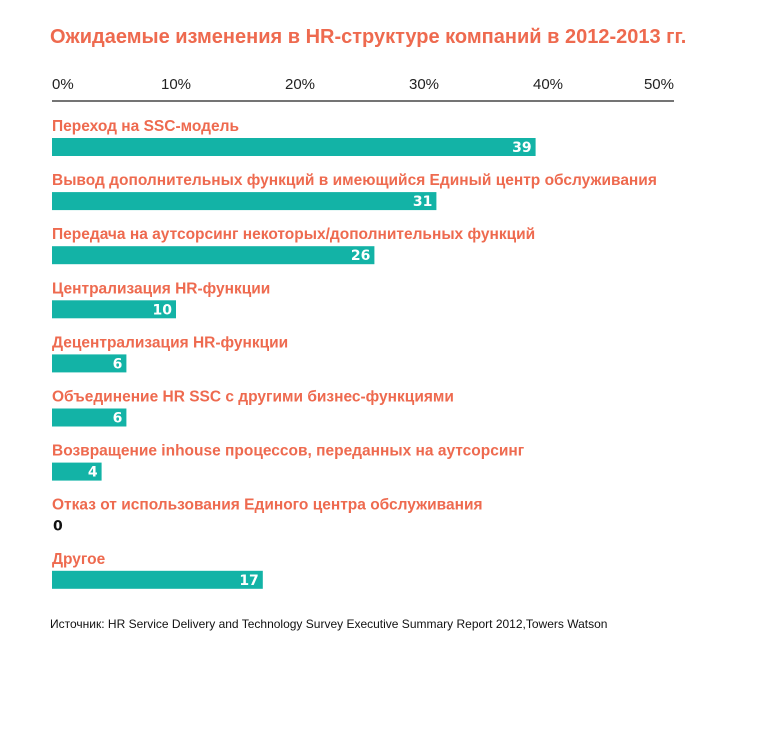  I want to click on x-tick-label: 50%, so click(659, 84).